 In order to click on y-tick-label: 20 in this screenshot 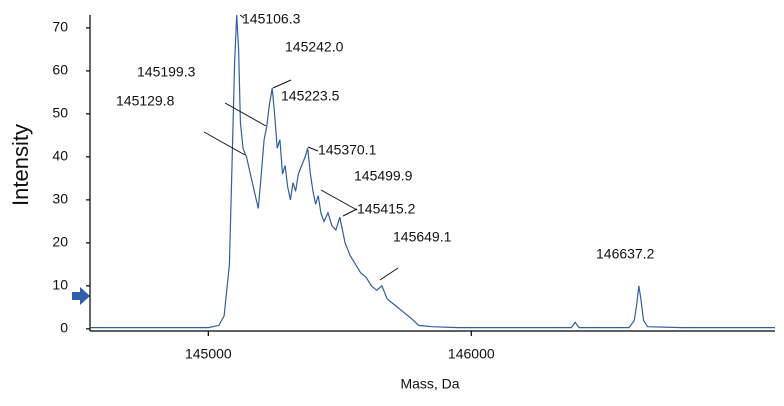, I will do `click(60, 242)`.